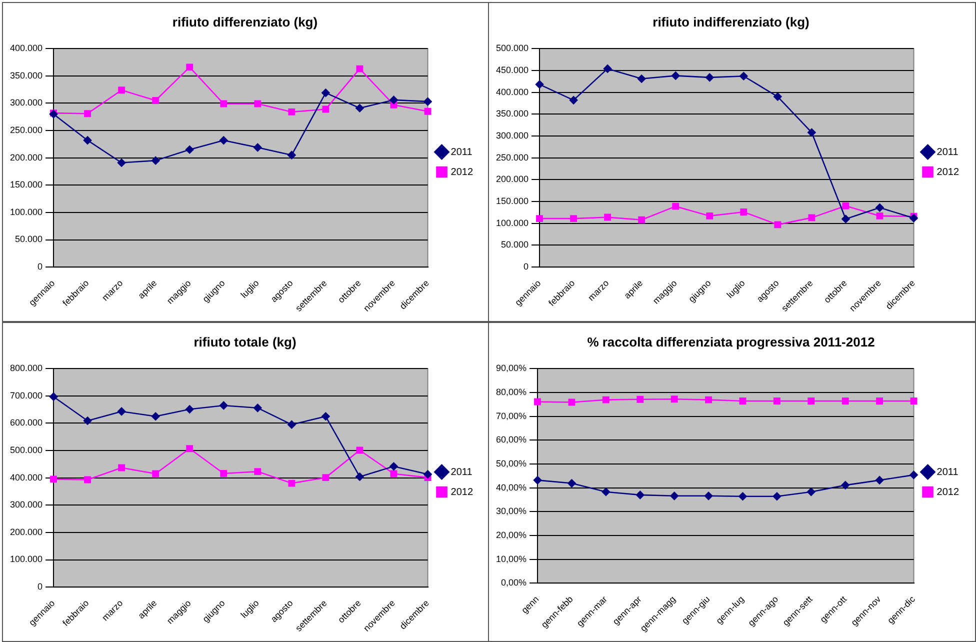 This screenshot has width=976, height=642. What do you see at coordinates (511, 415) in the screenshot?
I see `y-tick-label: 70,00%` at bounding box center [511, 415].